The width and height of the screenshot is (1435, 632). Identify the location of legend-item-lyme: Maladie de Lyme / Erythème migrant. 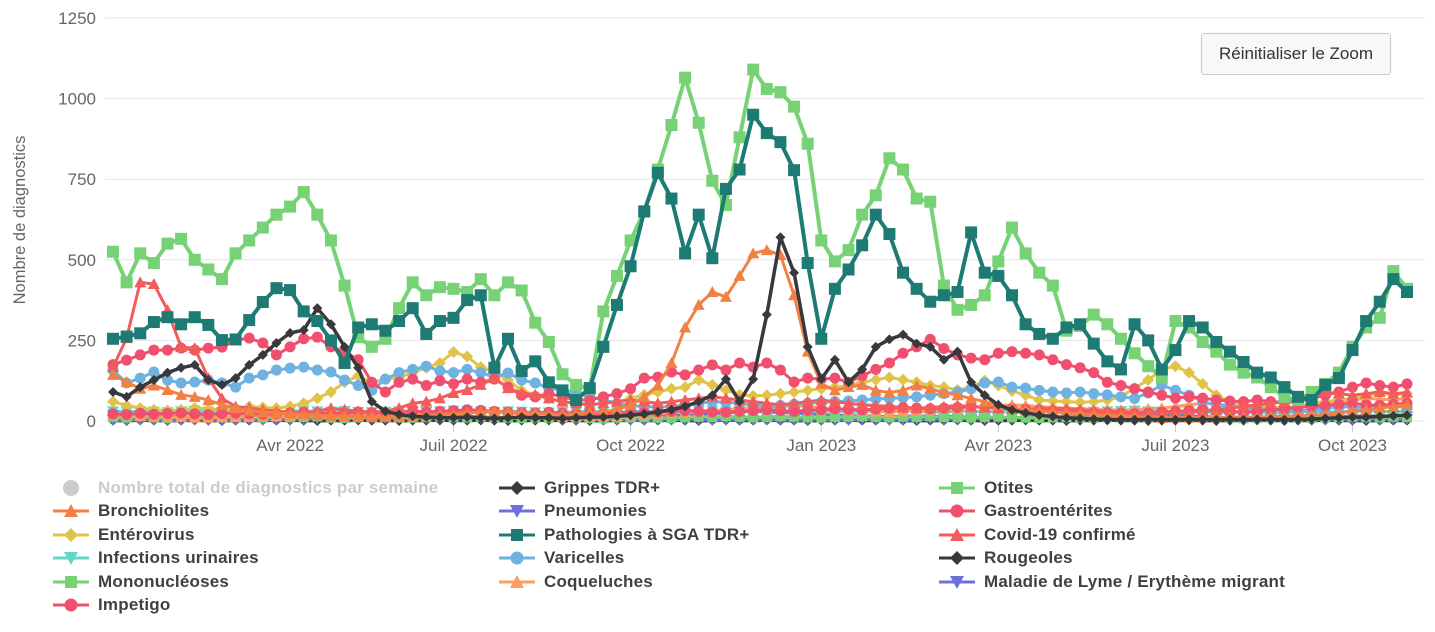
(1111, 581).